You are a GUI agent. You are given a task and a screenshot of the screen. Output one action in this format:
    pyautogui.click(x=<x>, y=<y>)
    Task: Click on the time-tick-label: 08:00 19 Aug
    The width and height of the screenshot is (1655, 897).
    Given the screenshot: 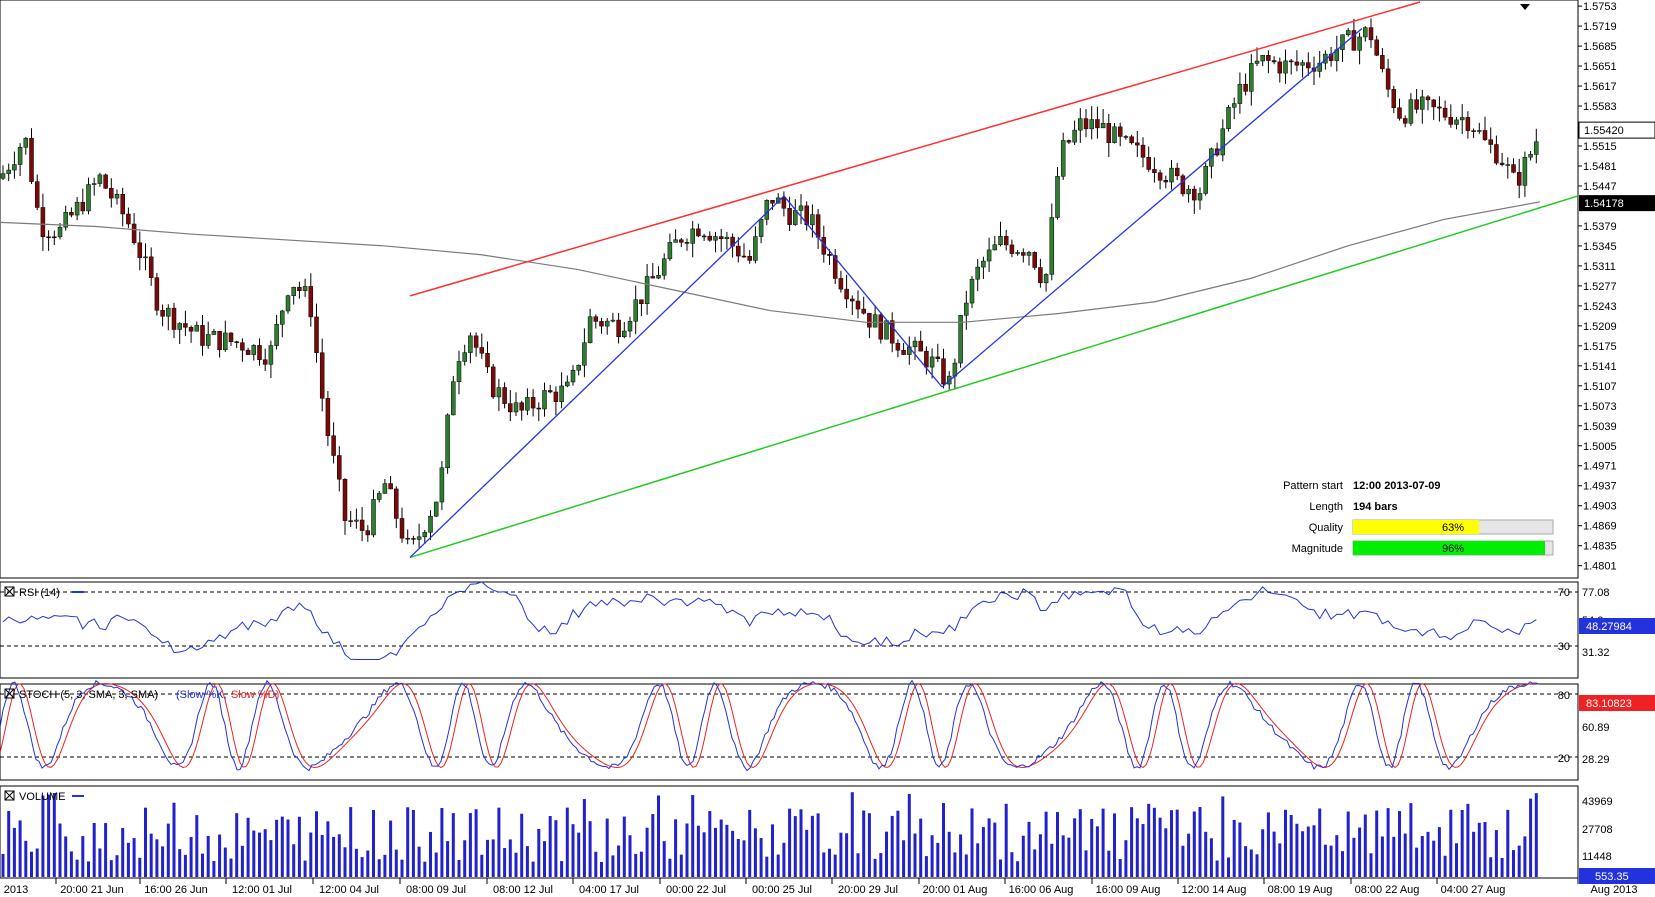 What is the action you would take?
    pyautogui.click(x=1300, y=890)
    